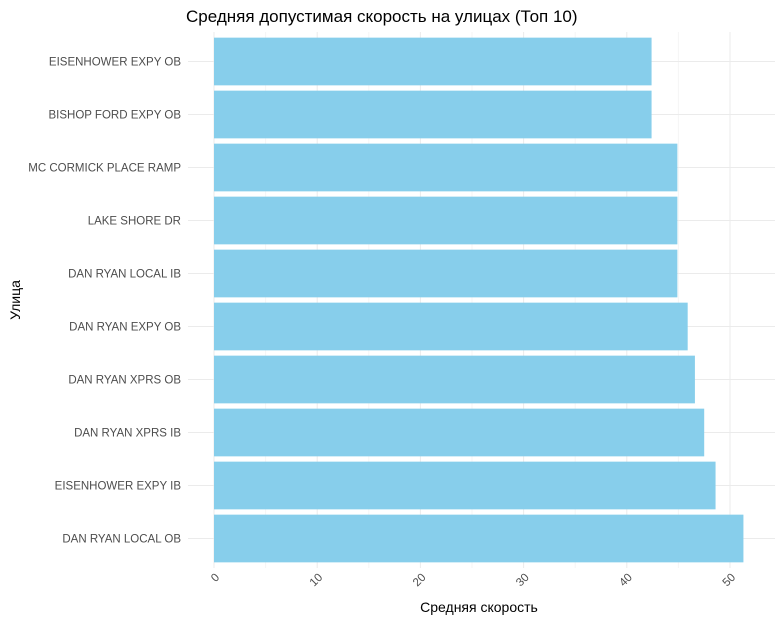 The height and width of the screenshot is (622, 781). What do you see at coordinates (134, 222) in the screenshot?
I see `y-tick-label: LAKE SHORE DR` at bounding box center [134, 222].